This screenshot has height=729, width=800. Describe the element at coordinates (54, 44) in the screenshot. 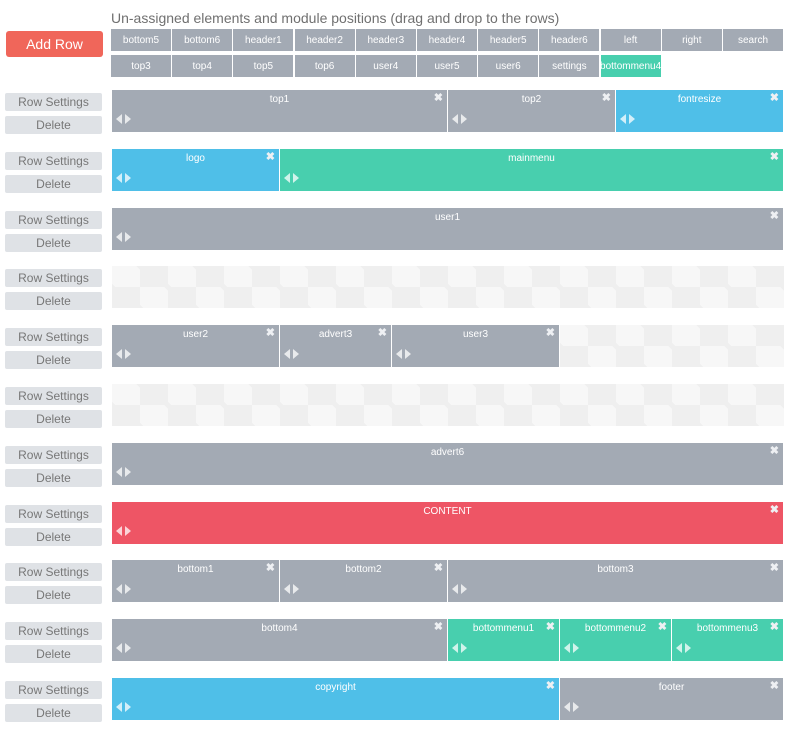

I see `add-row-button: Add Row` at that location.